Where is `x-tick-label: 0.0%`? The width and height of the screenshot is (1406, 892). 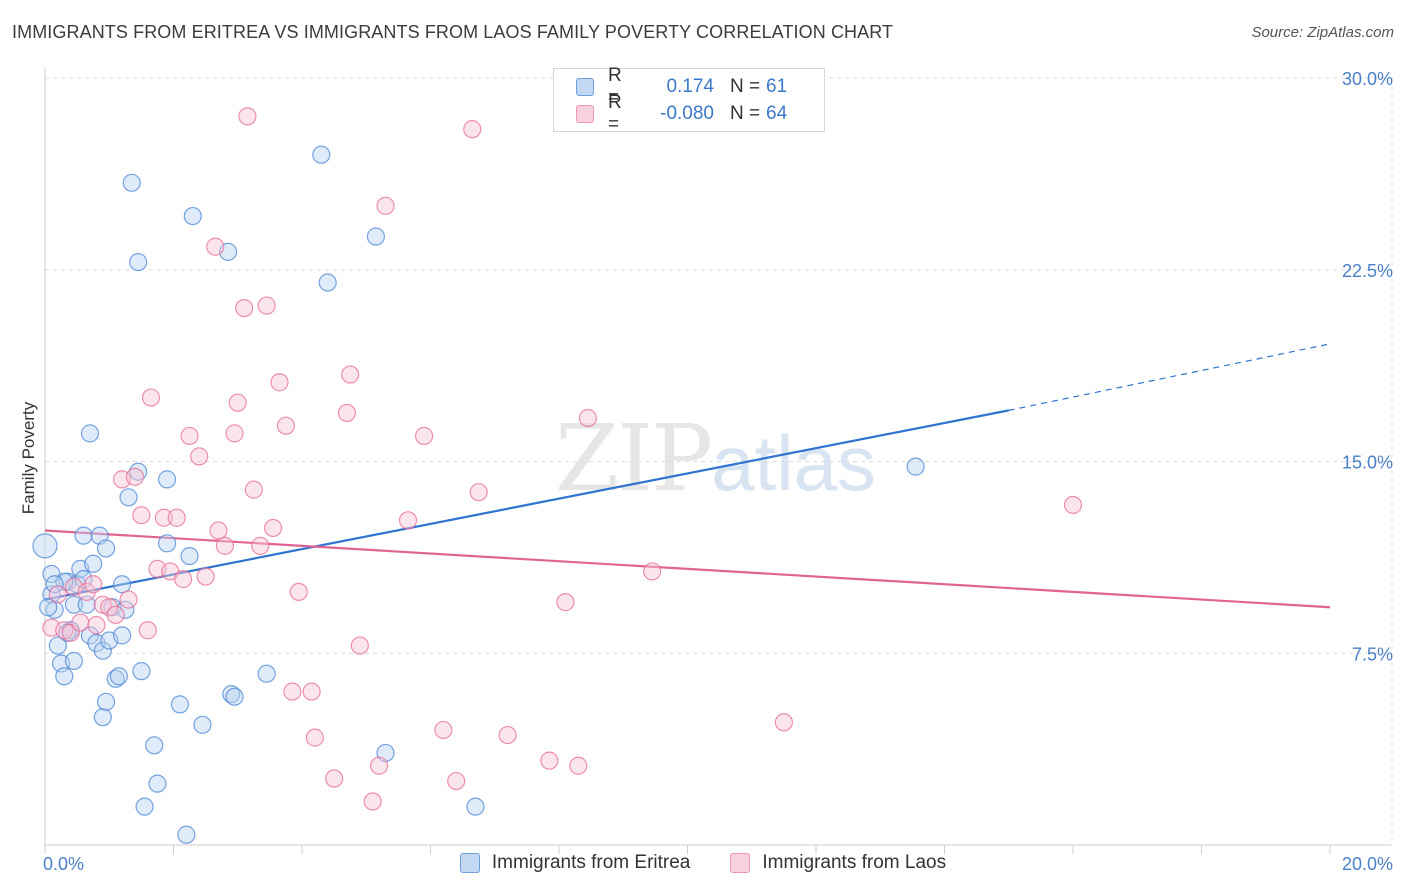 x-tick-label: 0.0% is located at coordinates (63, 864).